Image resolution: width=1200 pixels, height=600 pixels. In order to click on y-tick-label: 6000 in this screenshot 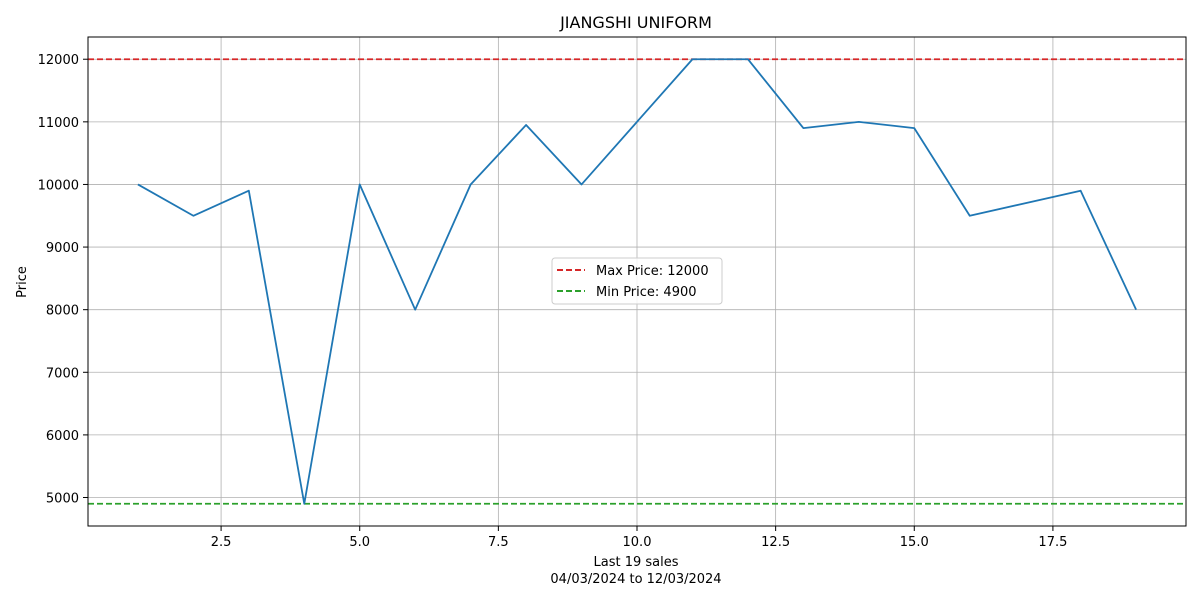, I will do `click(62, 436)`.